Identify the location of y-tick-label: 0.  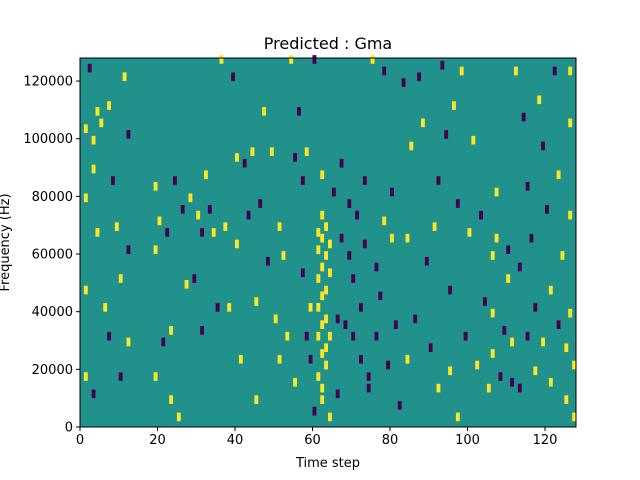
(69, 428).